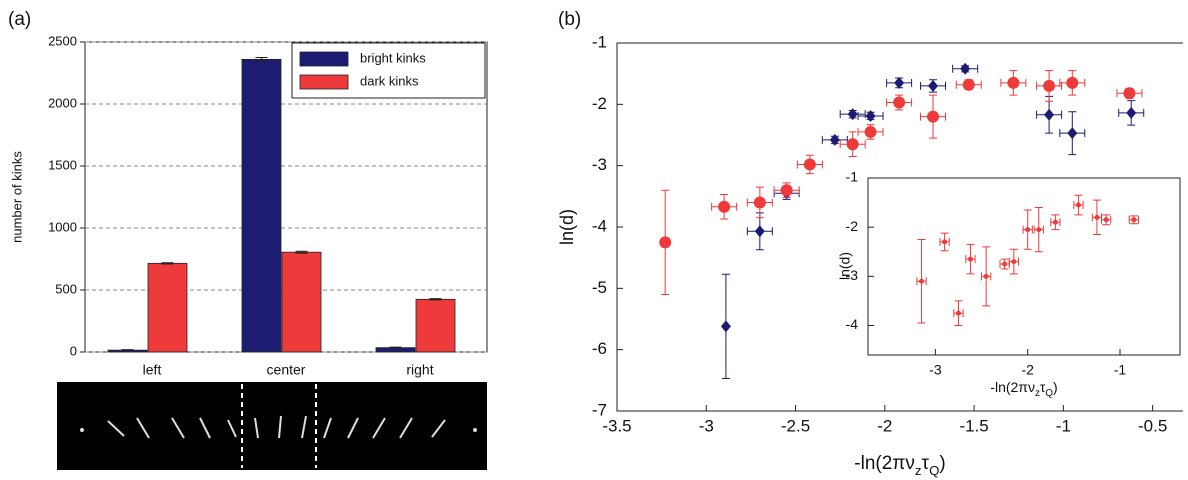 The image size is (1188, 480). I want to click on ion-image, so click(272, 426).